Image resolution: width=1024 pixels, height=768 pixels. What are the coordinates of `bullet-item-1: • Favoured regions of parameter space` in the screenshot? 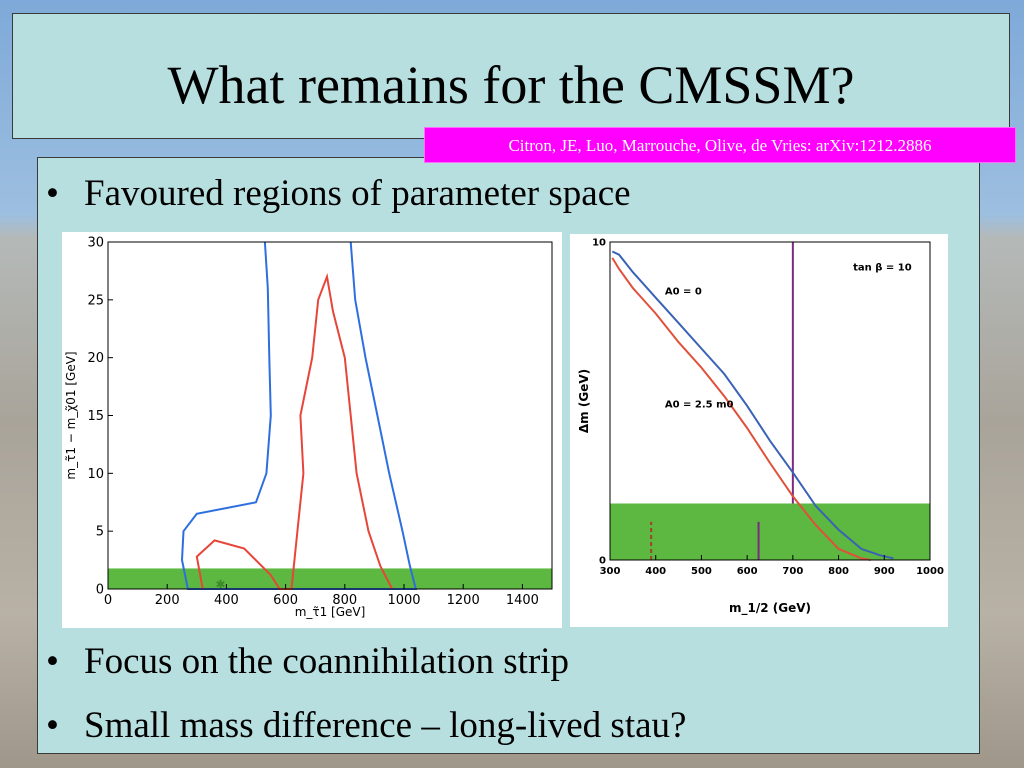 It's located at (338, 193).